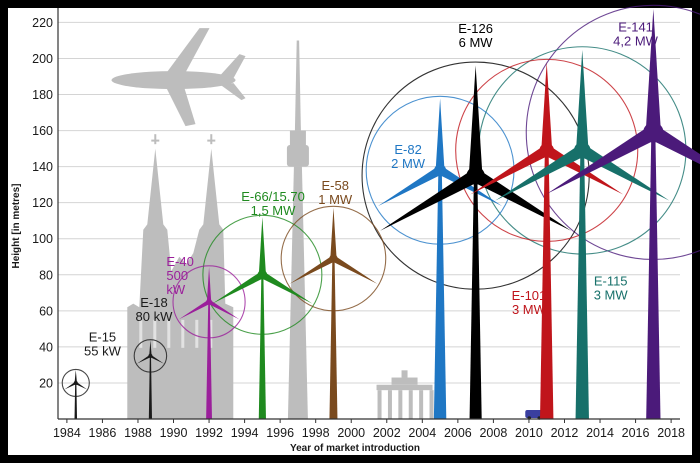 The height and width of the screenshot is (463, 700). I want to click on x-tick-label: 2006, so click(458, 433).